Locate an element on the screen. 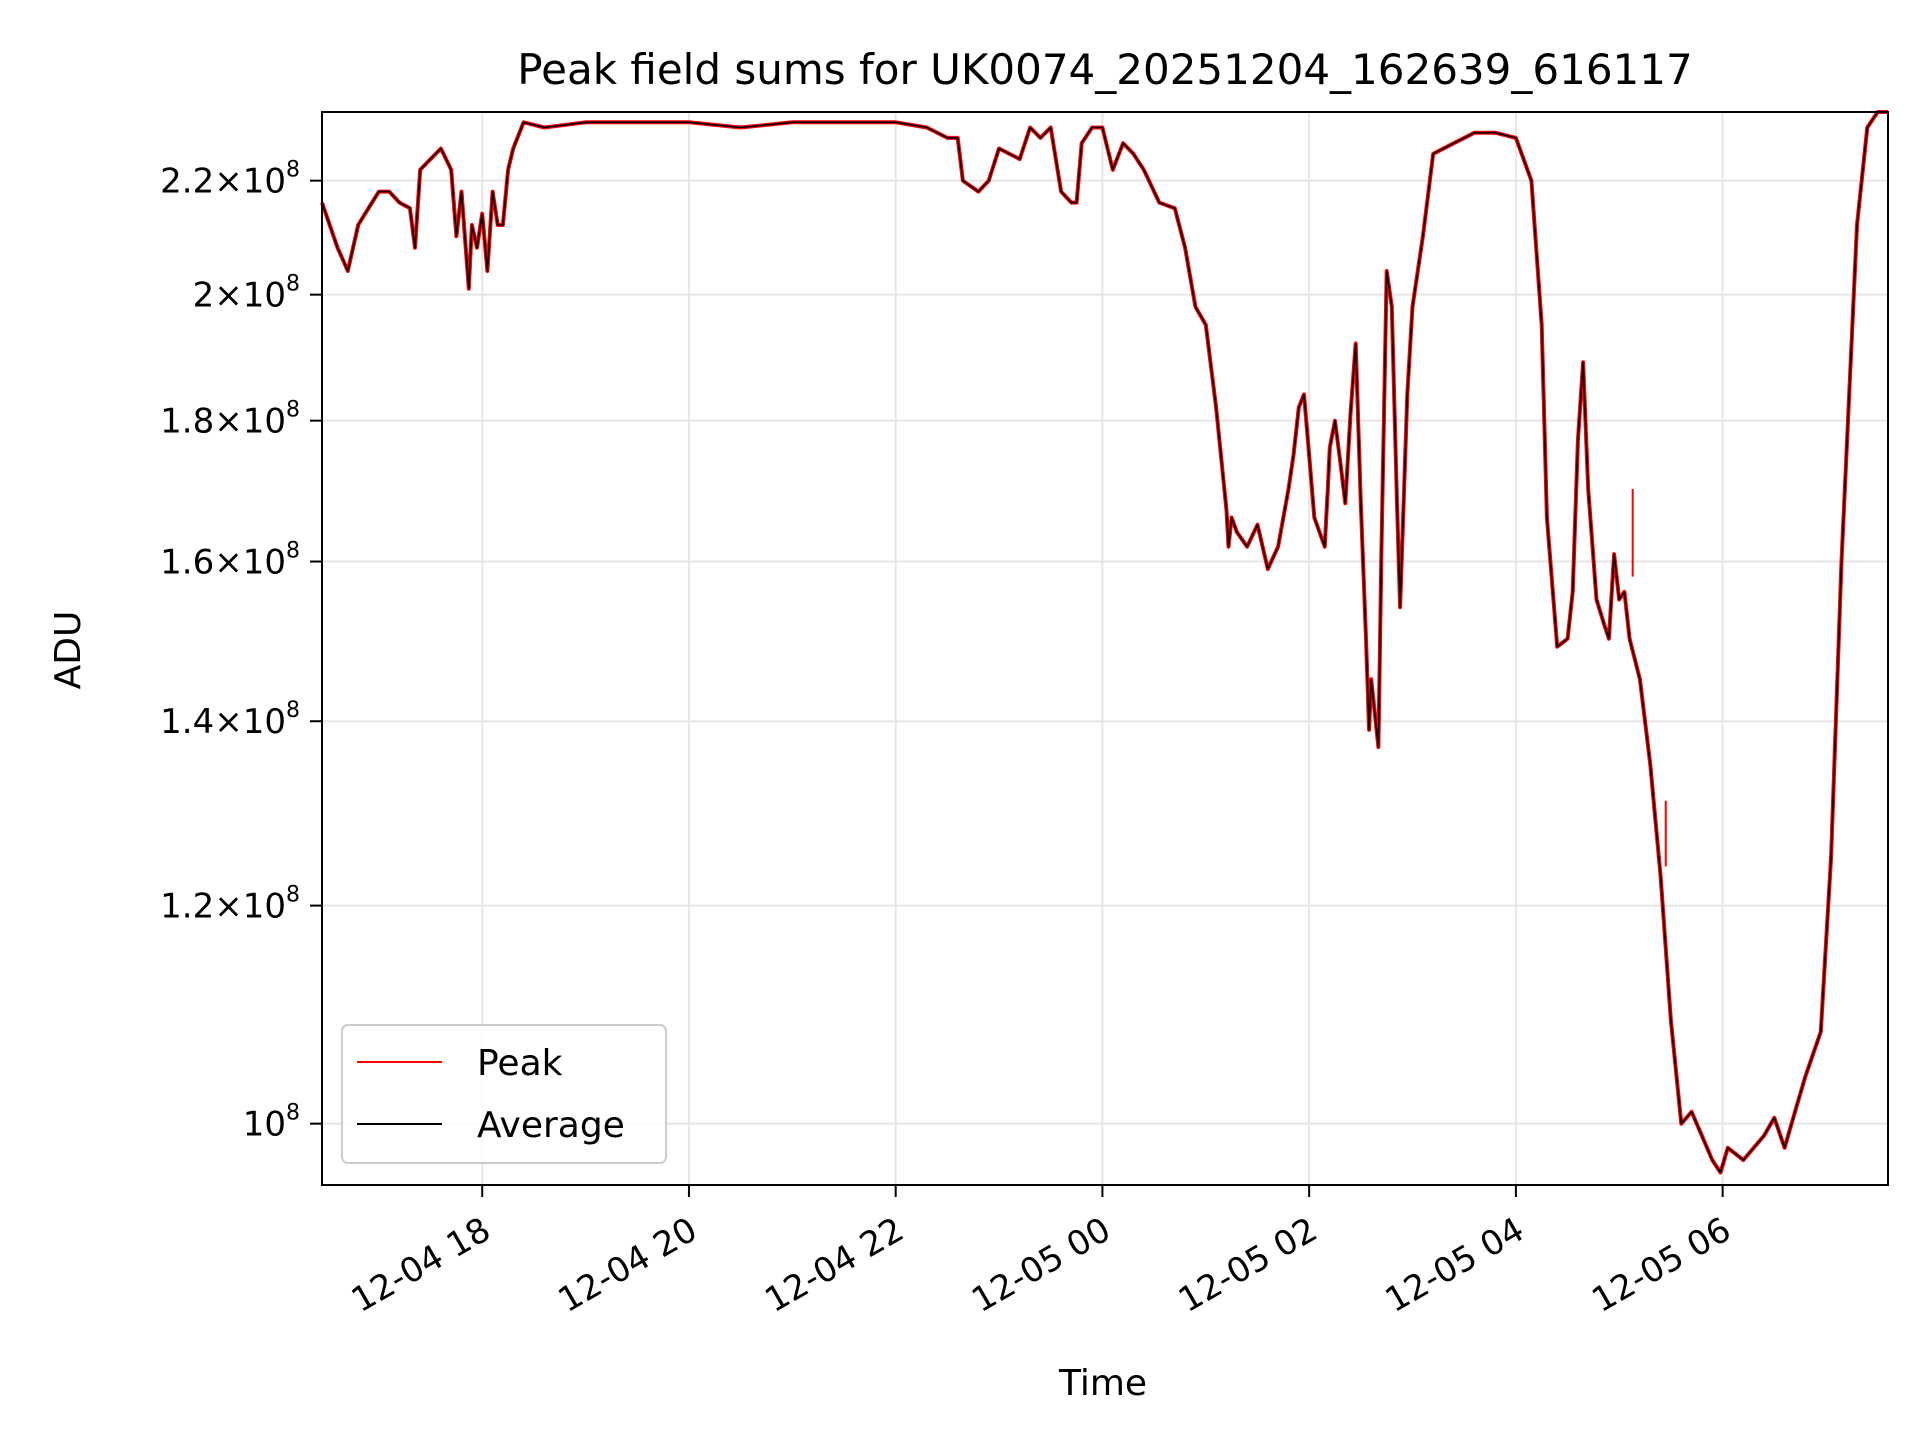 This screenshot has width=1920, height=1440. legend-box is located at coordinates (504, 1094).